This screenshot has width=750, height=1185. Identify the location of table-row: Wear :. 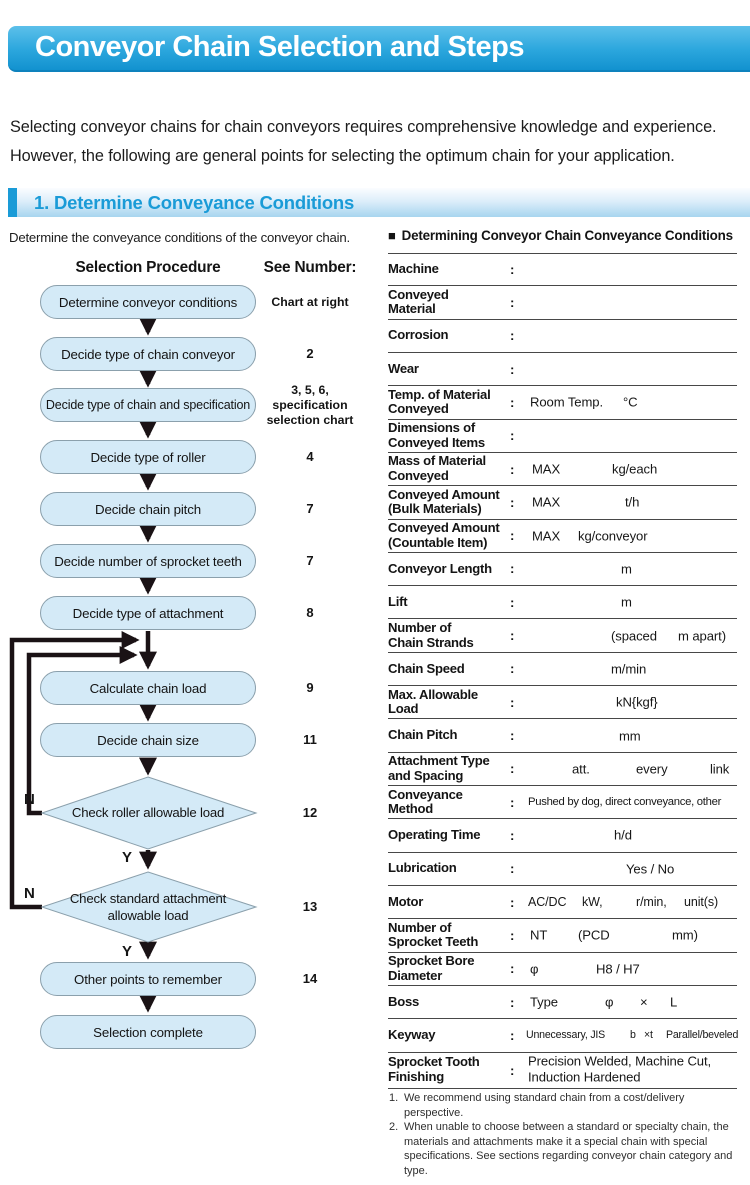
(562, 370).